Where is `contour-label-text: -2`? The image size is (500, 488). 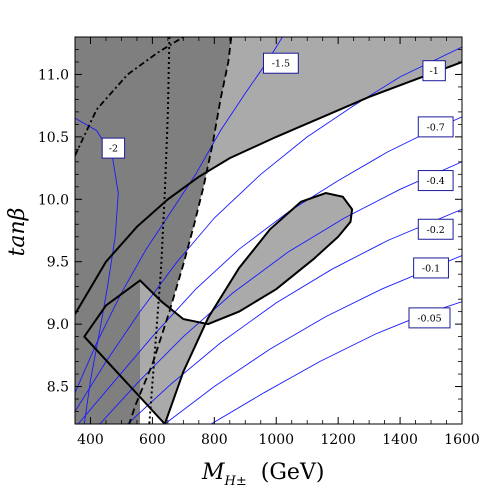
contour-label-text: -2 is located at coordinates (113, 149).